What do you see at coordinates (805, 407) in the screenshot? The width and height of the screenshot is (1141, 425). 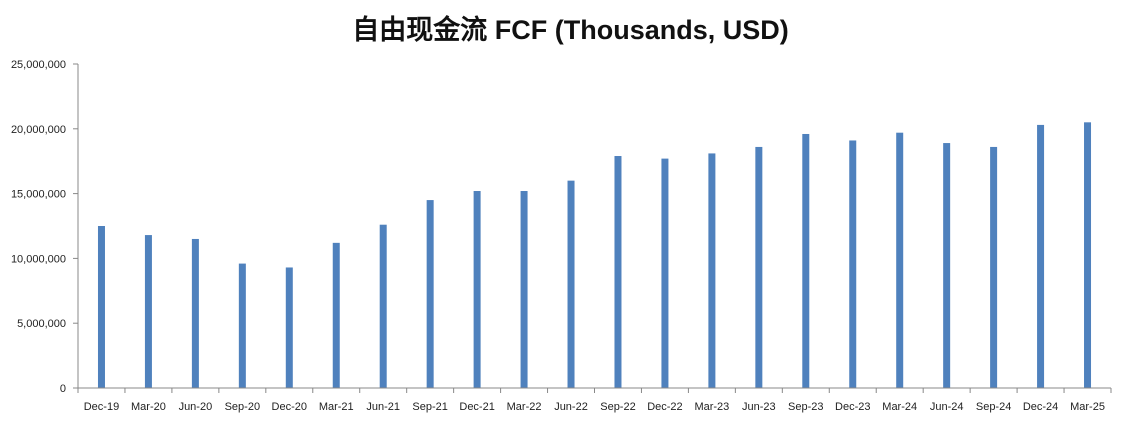 I see `x-tick-label: Sep-23` at bounding box center [805, 407].